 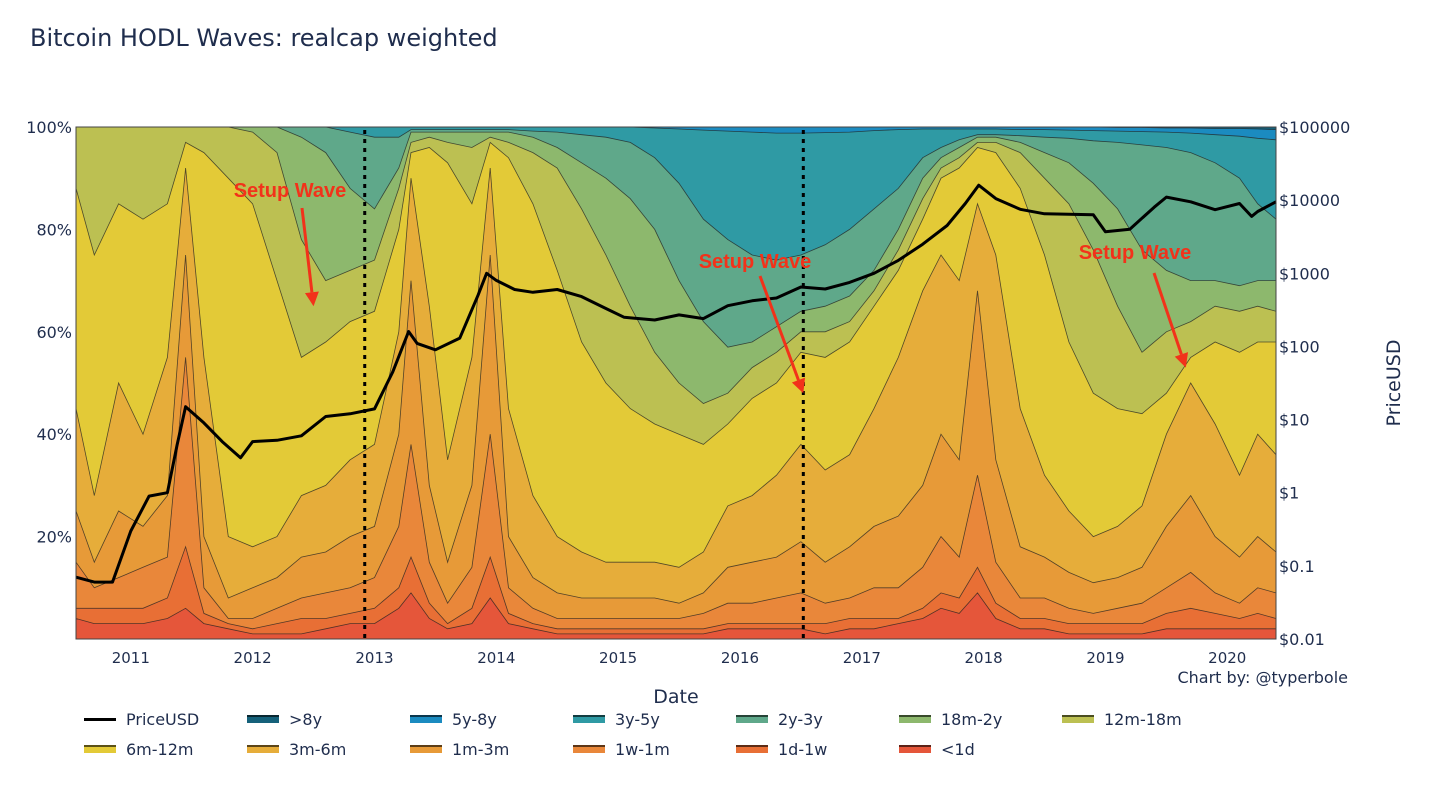 I want to click on x-tick-label: 2019, so click(x=1105, y=658).